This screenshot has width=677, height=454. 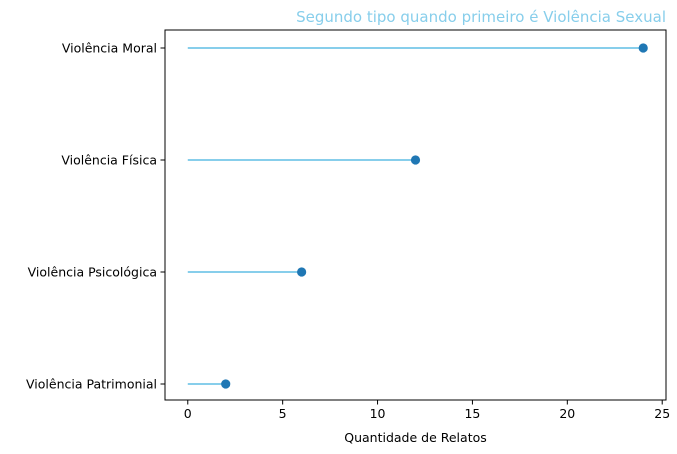 I want to click on y-tick-label: Violência Psicológica, so click(x=92, y=272).